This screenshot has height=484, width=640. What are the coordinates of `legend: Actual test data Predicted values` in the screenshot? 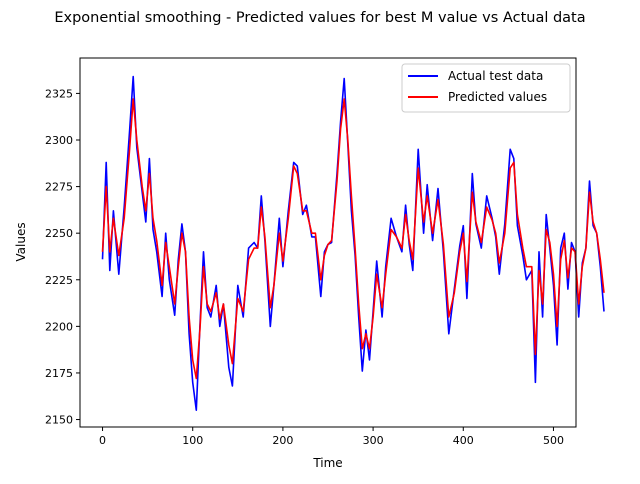 It's located at (486, 88).